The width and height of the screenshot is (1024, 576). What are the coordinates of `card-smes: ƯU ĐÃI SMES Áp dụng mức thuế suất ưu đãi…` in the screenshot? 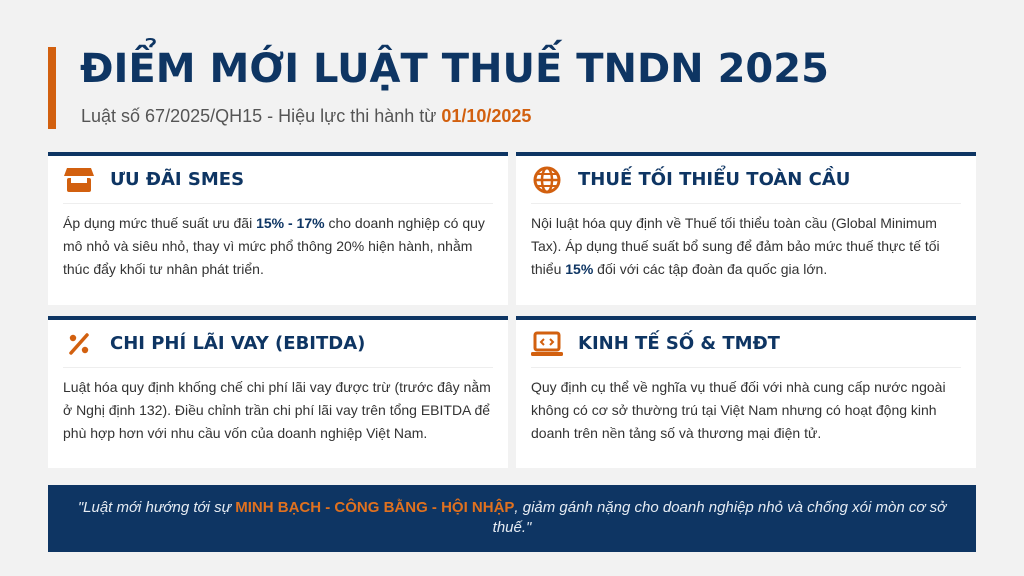 It's located at (278, 228).